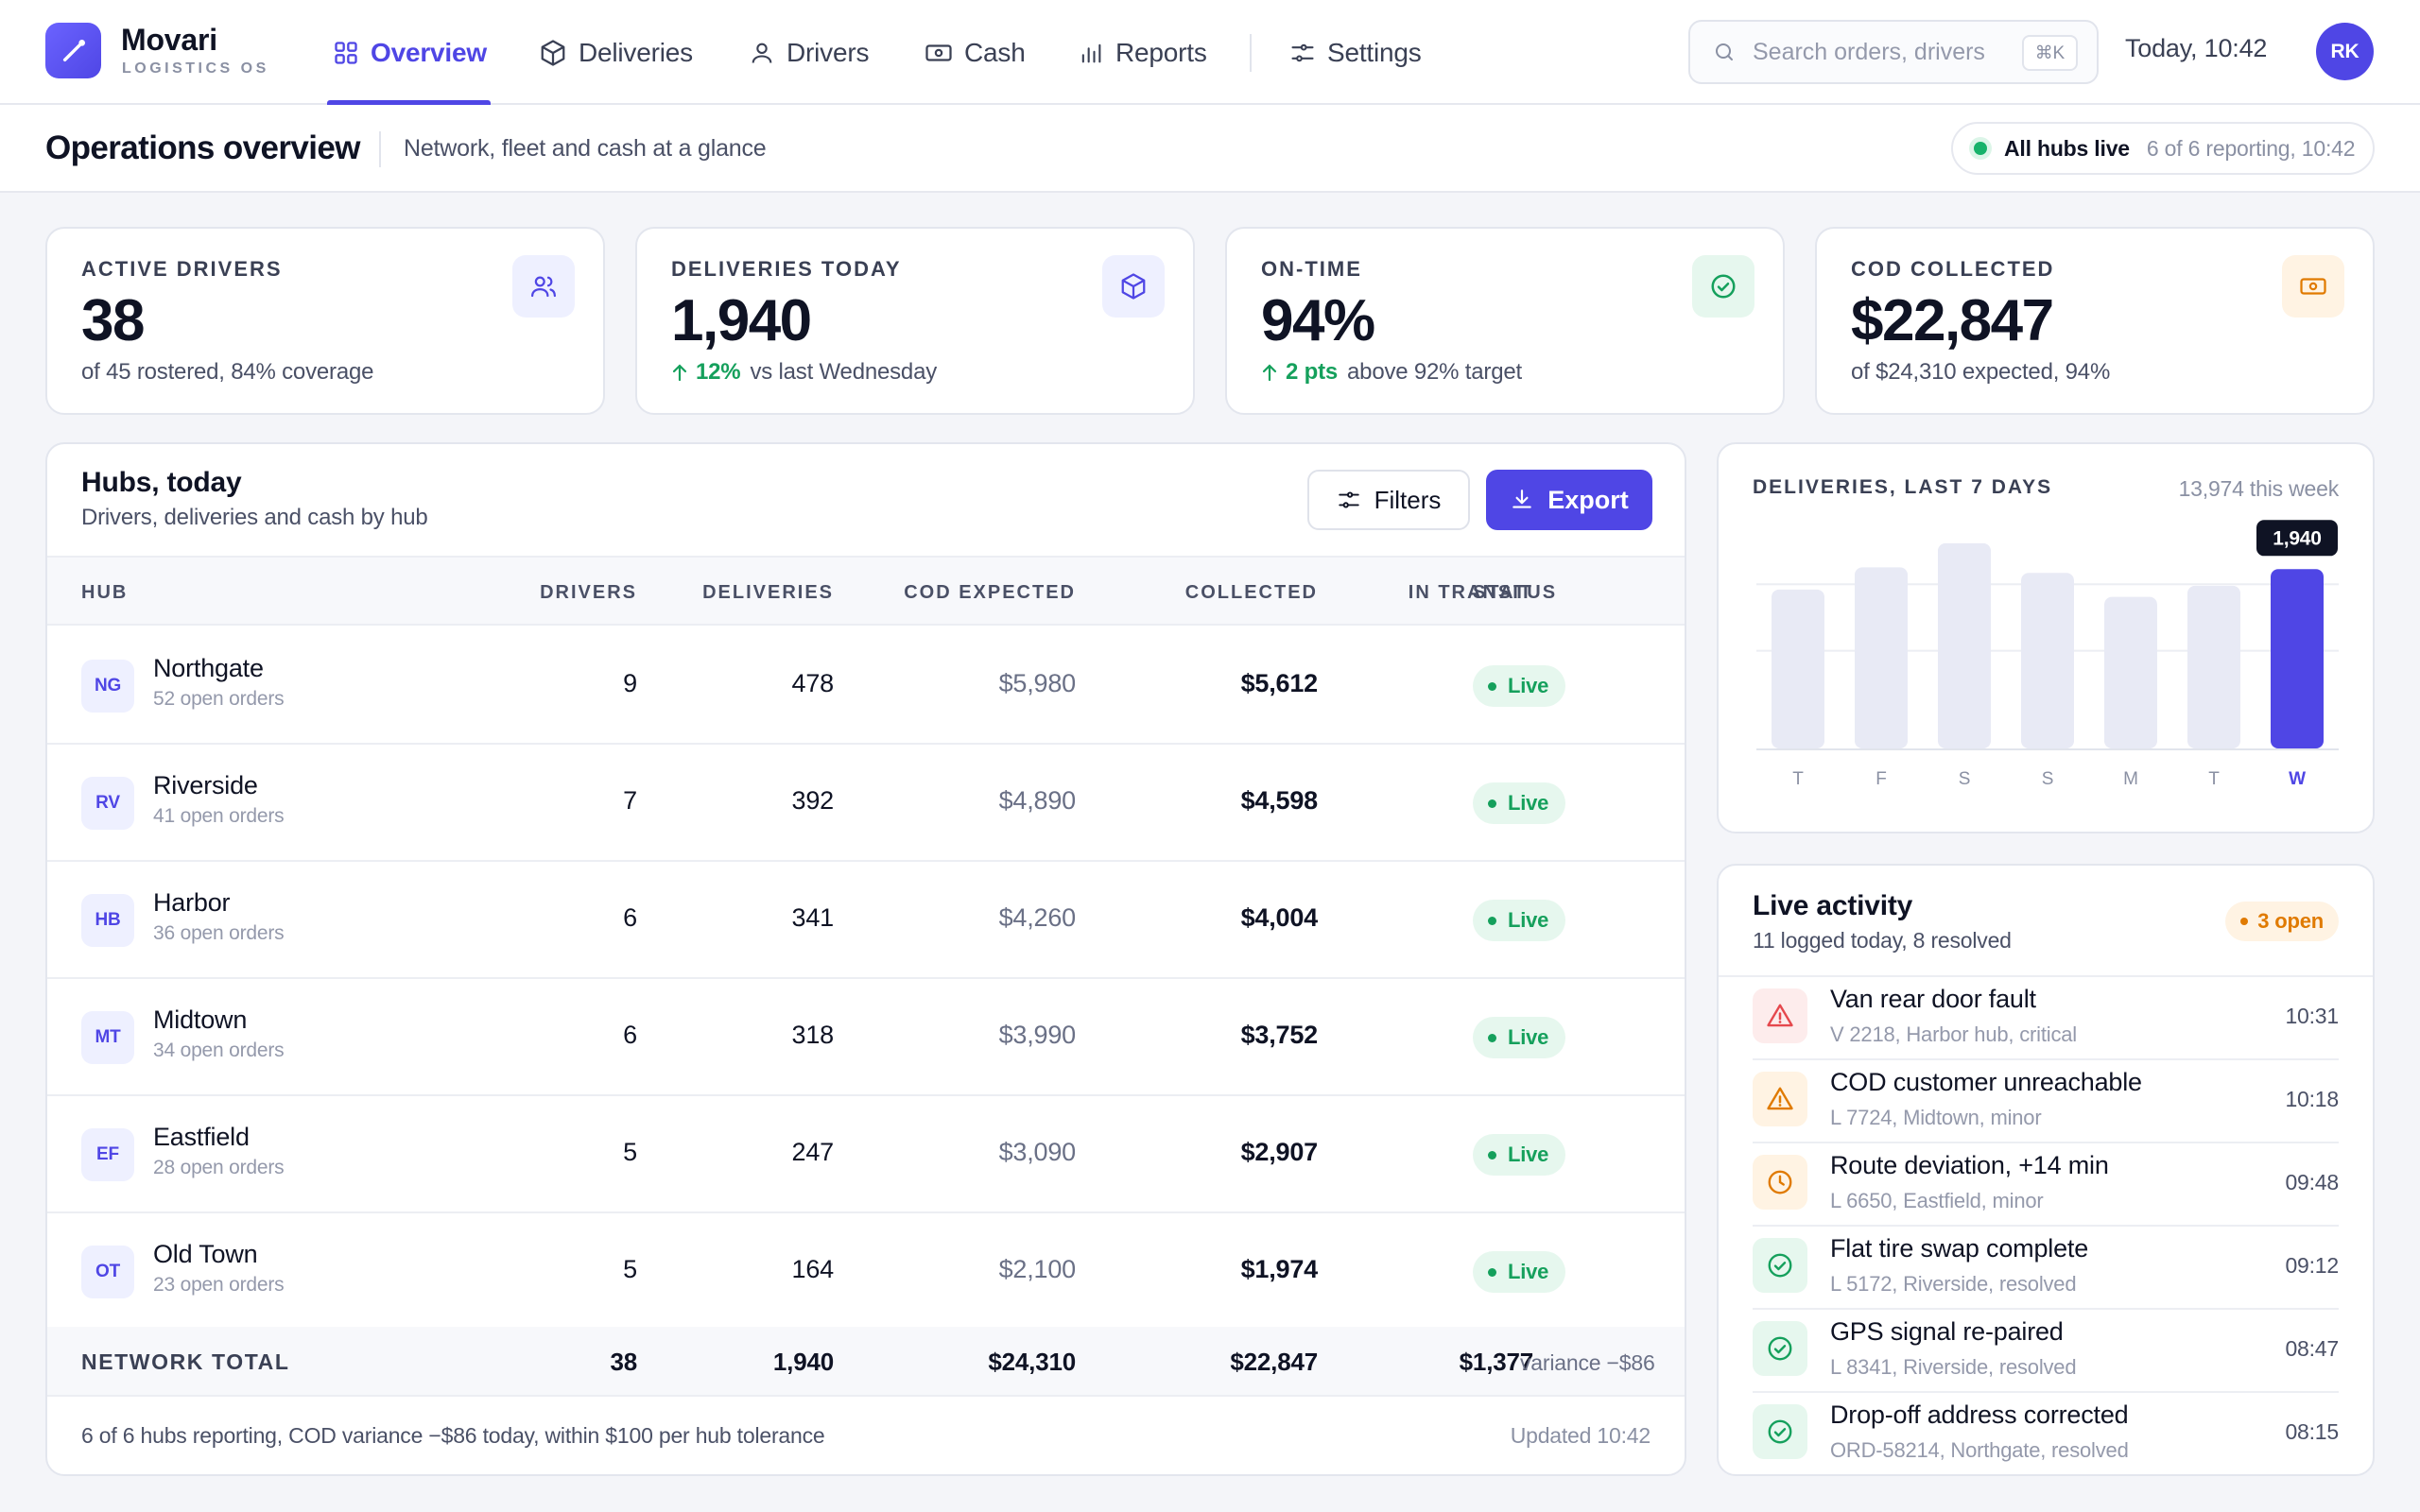 The width and height of the screenshot is (2420, 1512). What do you see at coordinates (1954, 1284) in the screenshot?
I see `activity-detail: L 5172, Riverside, resolved` at bounding box center [1954, 1284].